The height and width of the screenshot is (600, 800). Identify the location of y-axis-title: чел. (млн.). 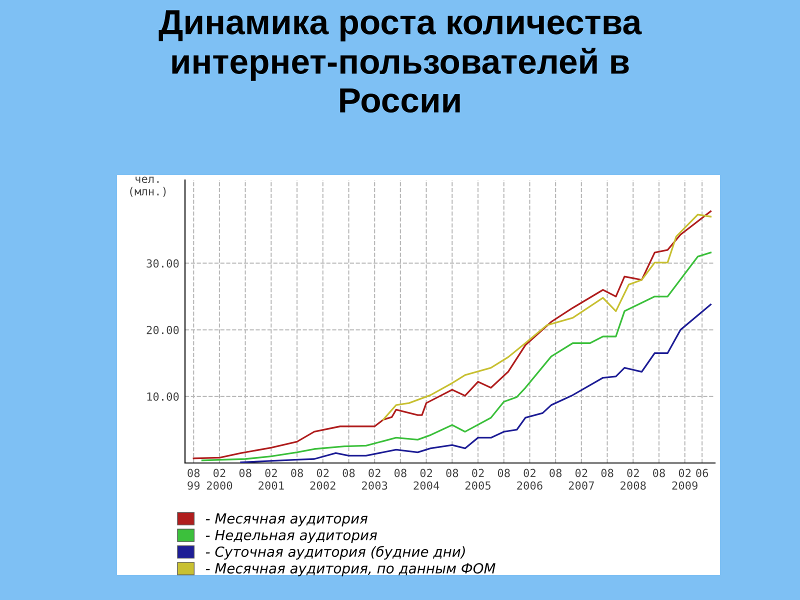
(148, 186).